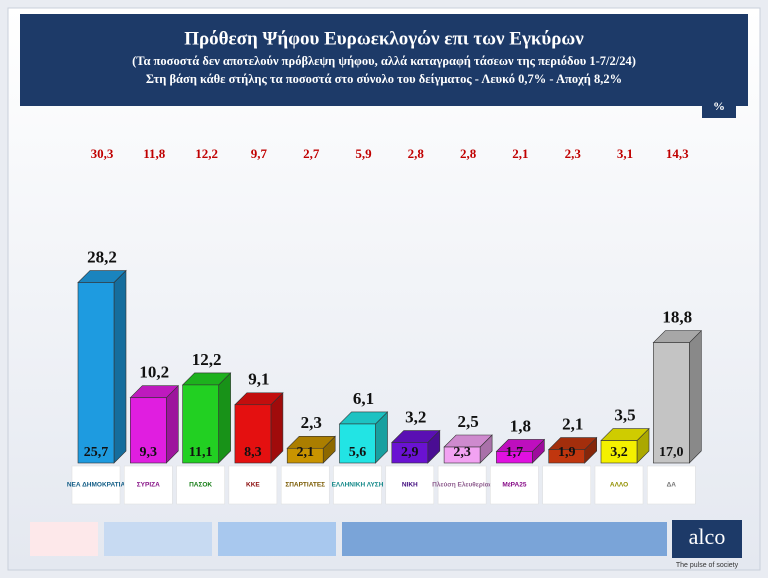 The image size is (768, 578). I want to click on category-label: ΣΠΑΡΤΙΑΤΕΣ, so click(305, 485).